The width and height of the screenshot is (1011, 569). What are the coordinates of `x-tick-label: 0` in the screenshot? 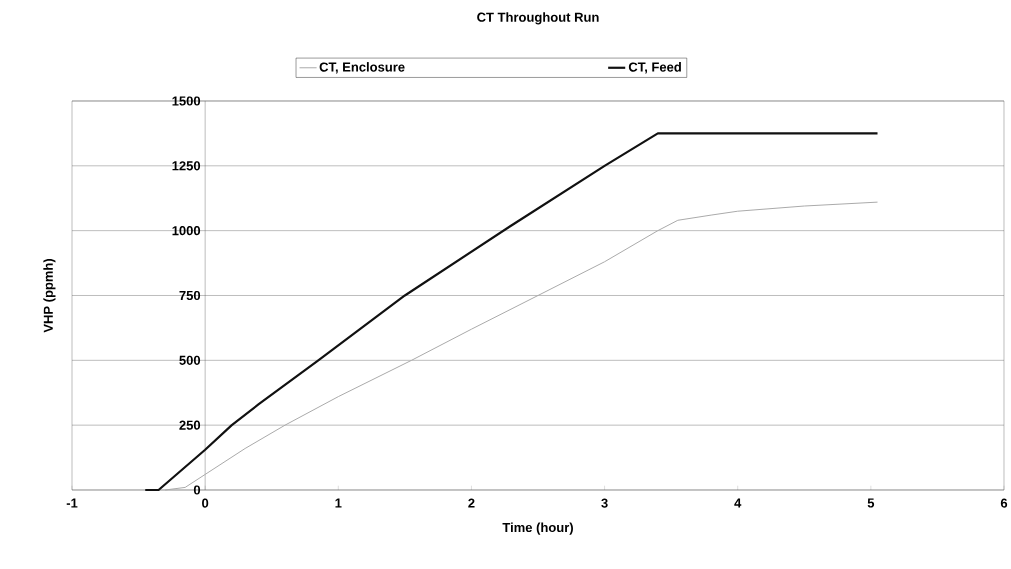 It's located at (205, 503).